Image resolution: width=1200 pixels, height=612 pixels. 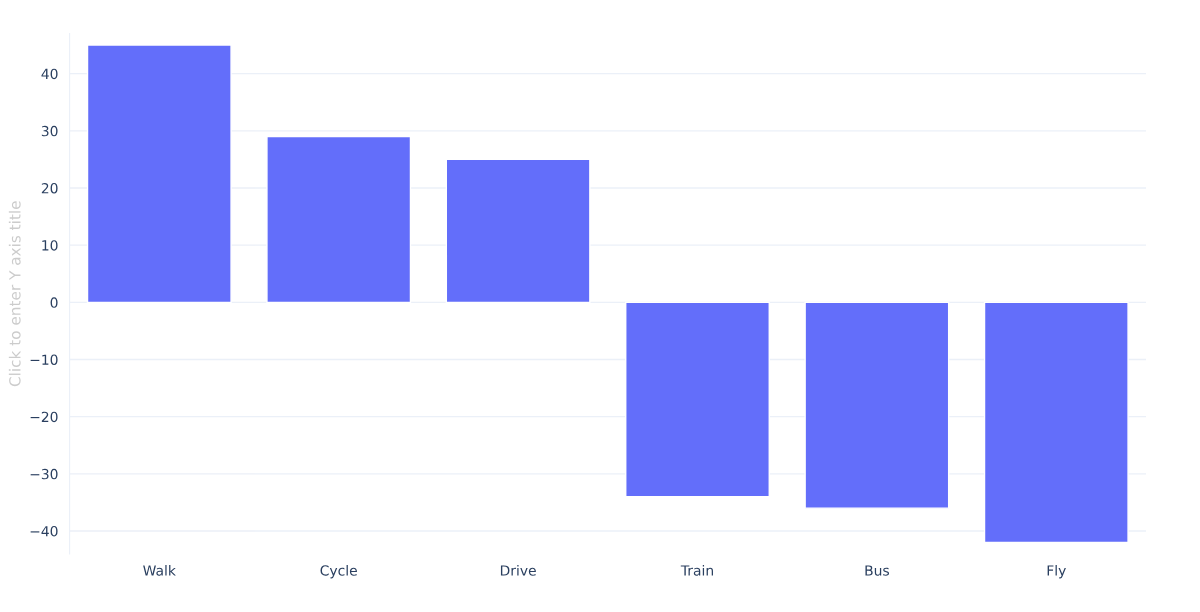 I want to click on y-tick-label: 0, so click(x=54, y=302).